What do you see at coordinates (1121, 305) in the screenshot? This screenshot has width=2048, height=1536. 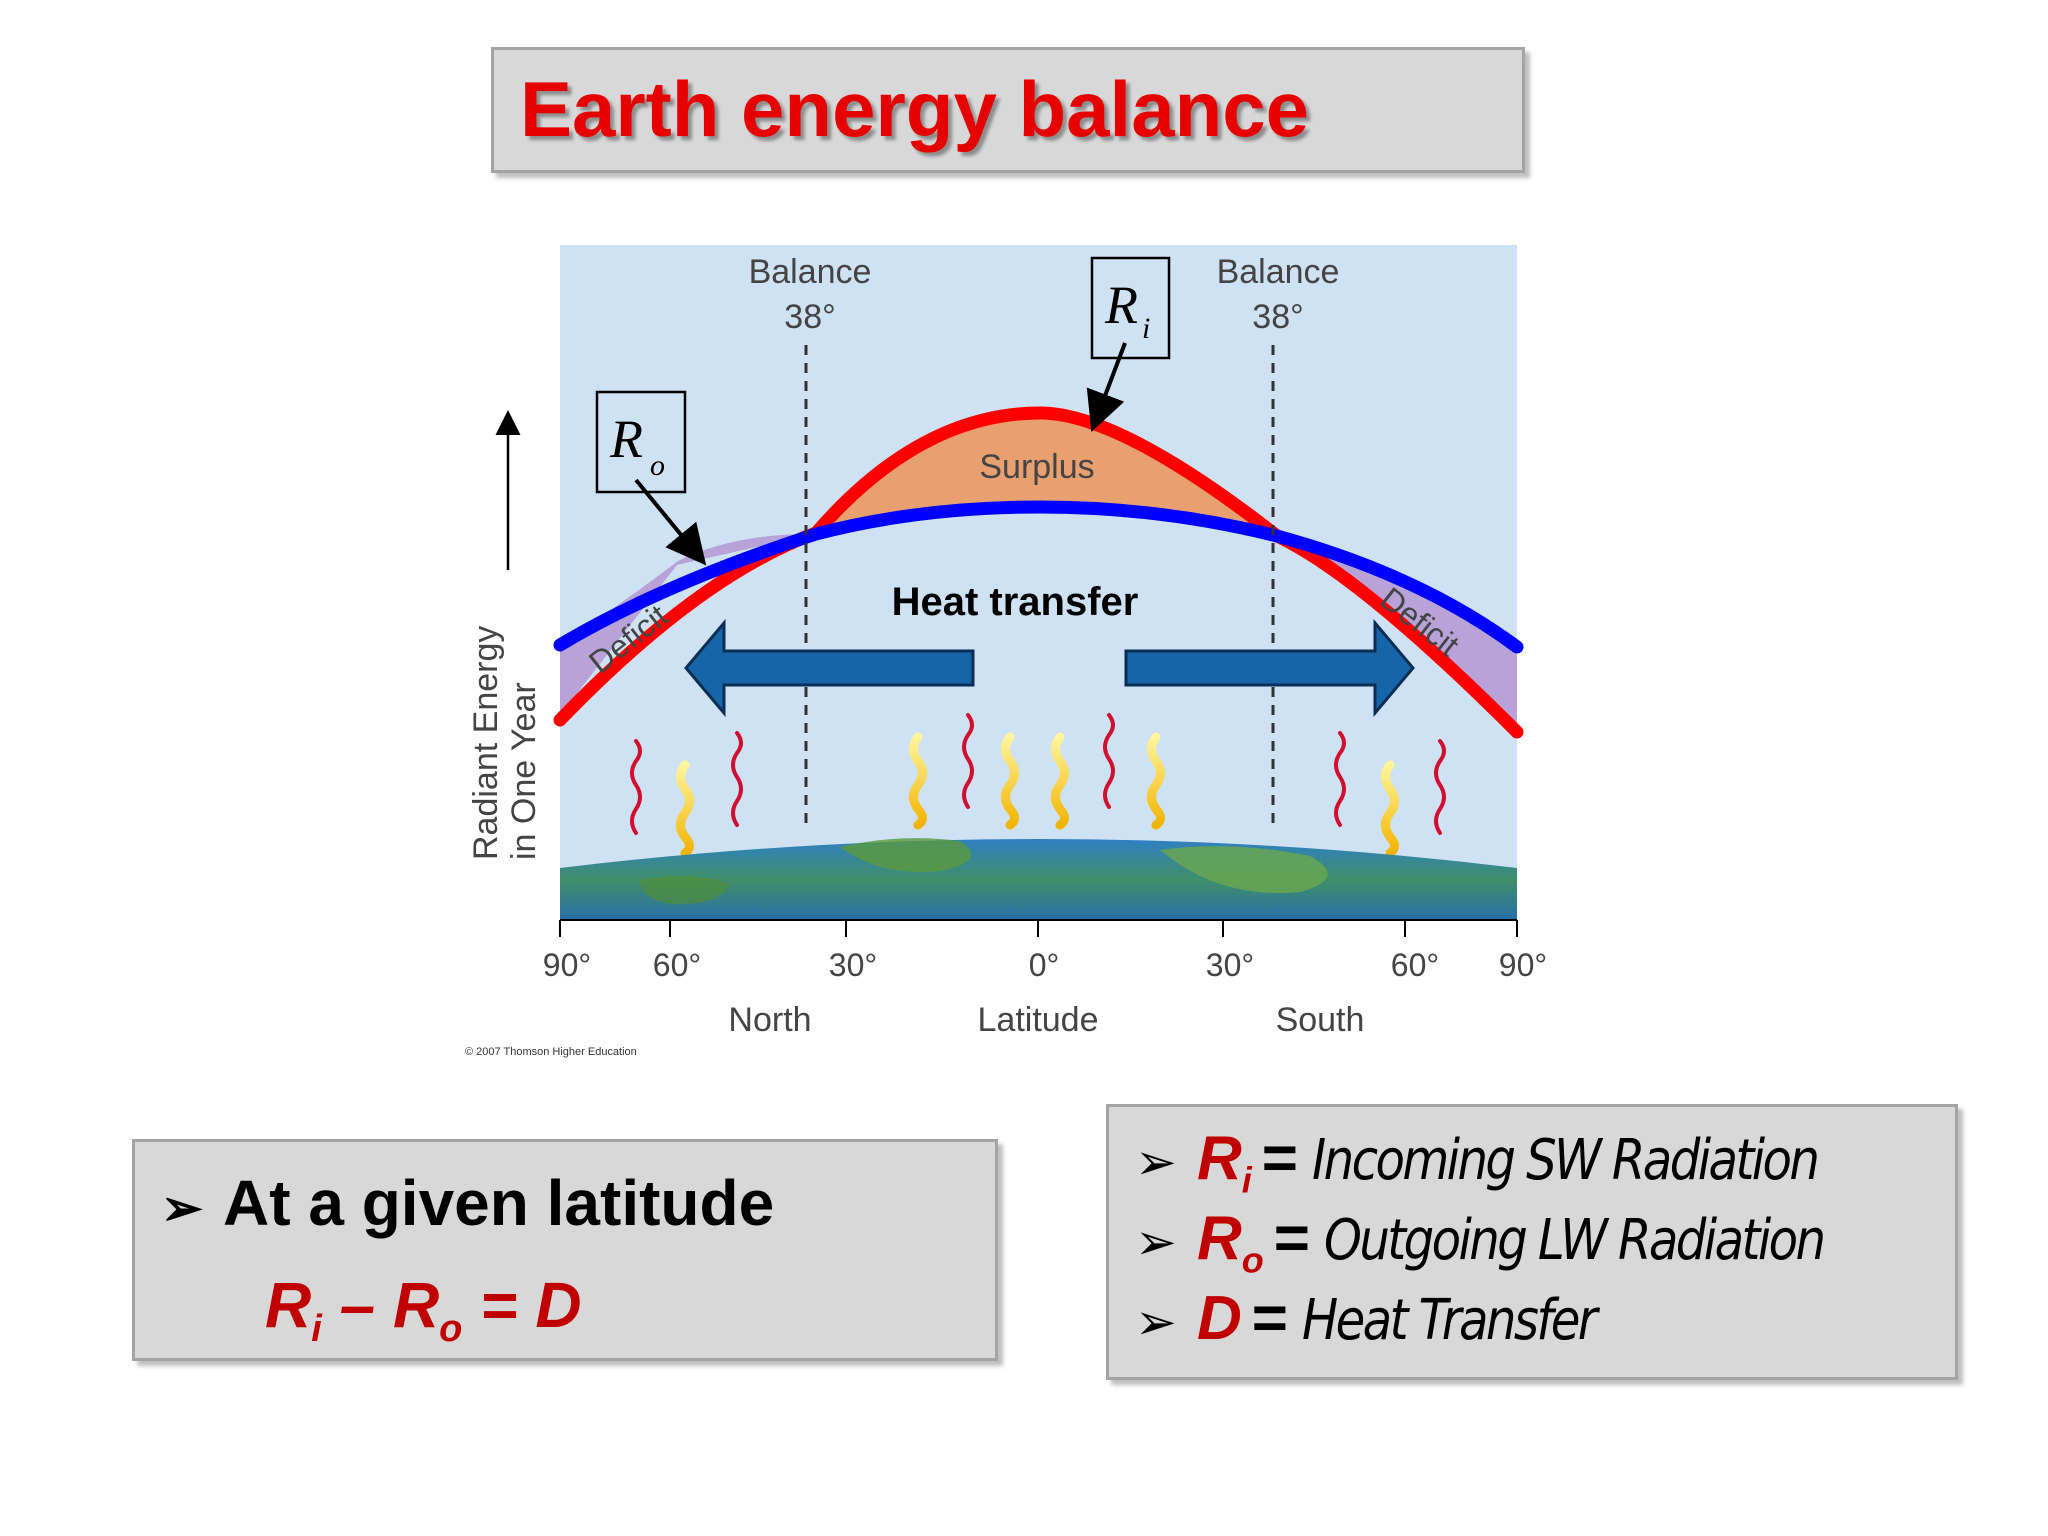 I see `ri-symbol: R` at bounding box center [1121, 305].